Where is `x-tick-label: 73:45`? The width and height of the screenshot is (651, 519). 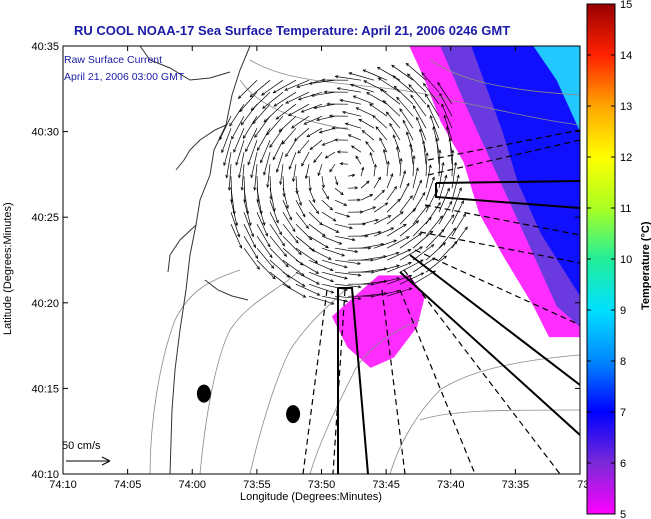
x-tick-label: 73:45 is located at coordinates (386, 485).